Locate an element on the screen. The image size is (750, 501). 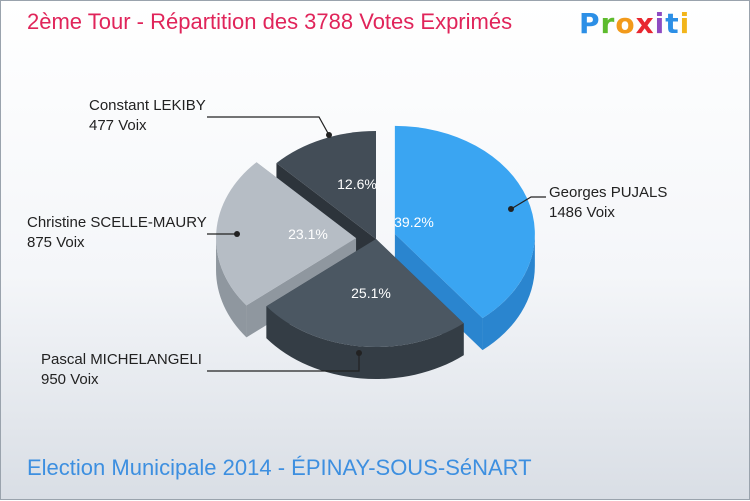
percent-label-pascal-michelangeli: 25.1% is located at coordinates (371, 293).